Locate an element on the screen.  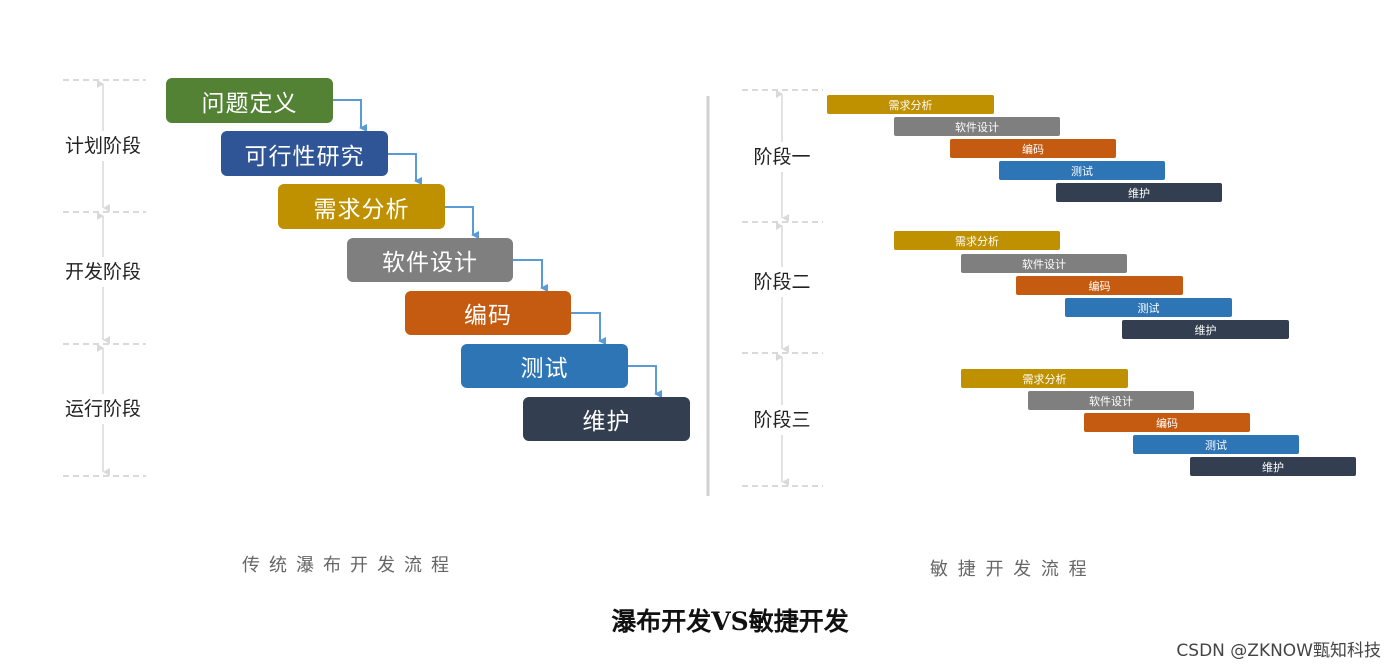
waterfall-phase-plan: 计划阶段 is located at coordinates (103, 146).